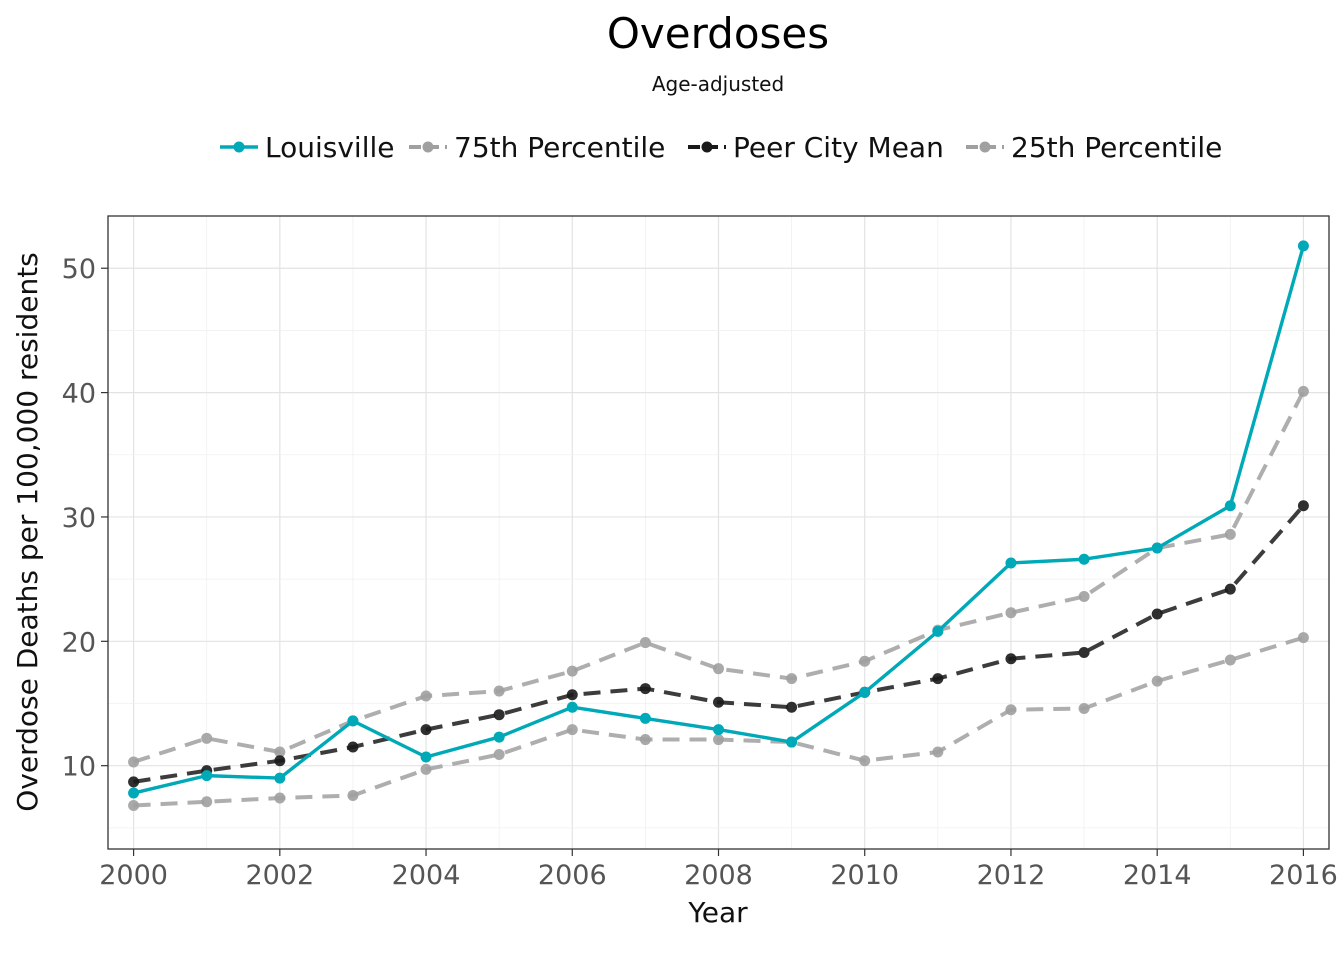 This screenshot has height=960, width=1344. Describe the element at coordinates (1011, 875) in the screenshot. I see `x-tick-label: 2012` at that location.